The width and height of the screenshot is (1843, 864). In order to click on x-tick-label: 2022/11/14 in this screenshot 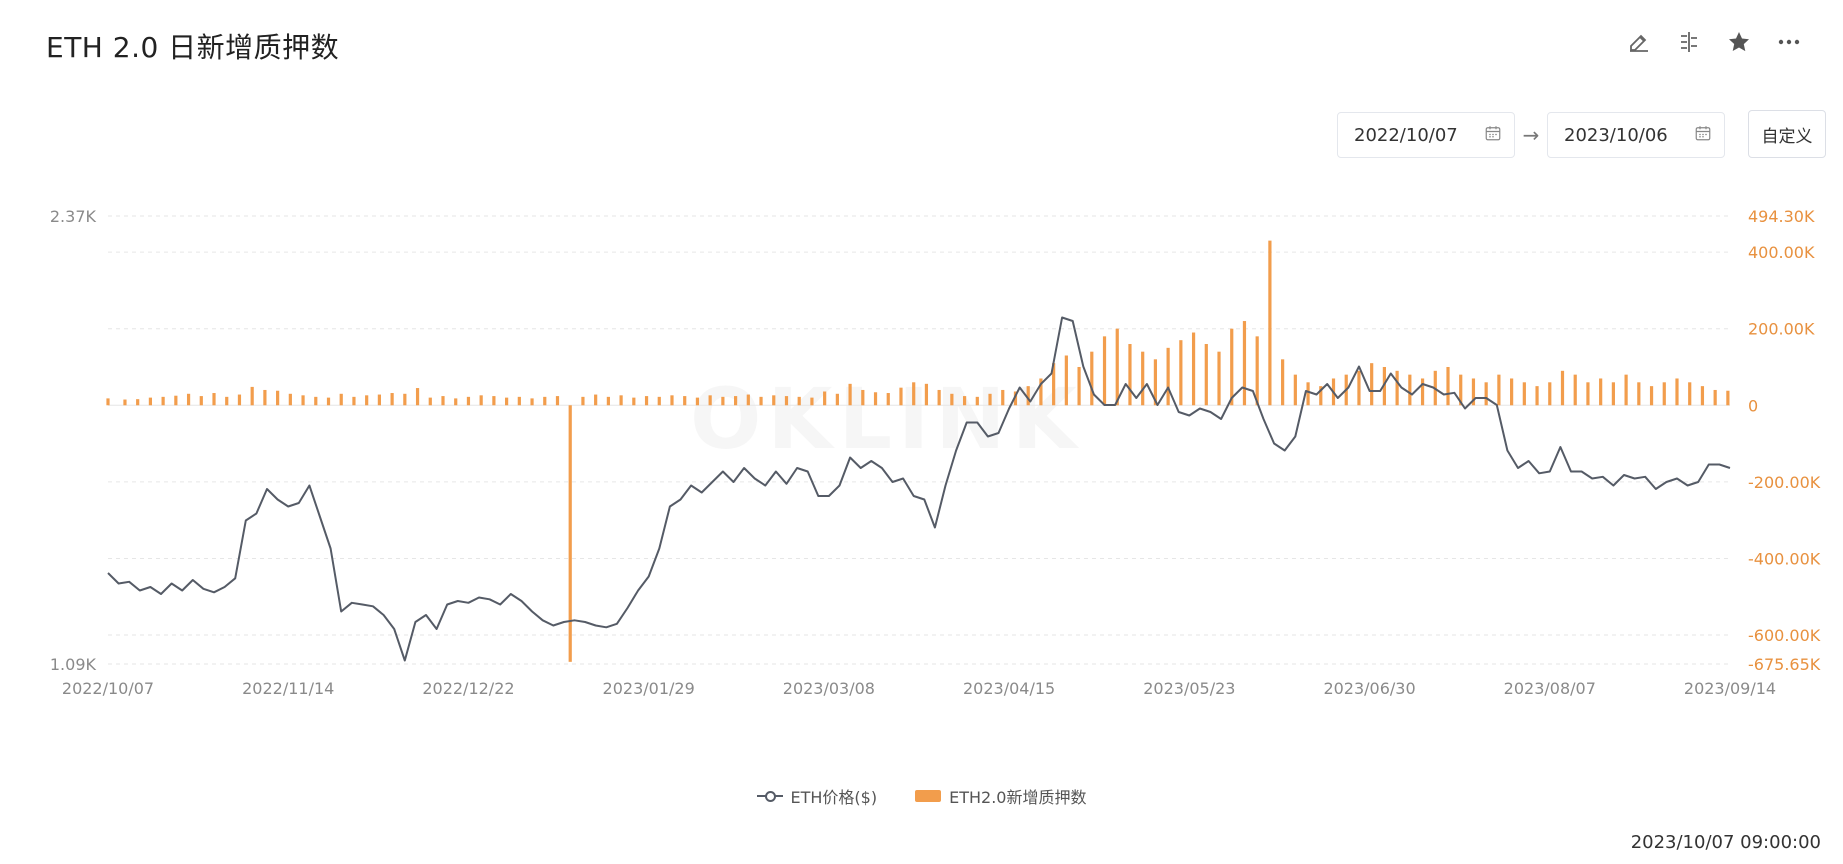, I will do `click(288, 688)`.